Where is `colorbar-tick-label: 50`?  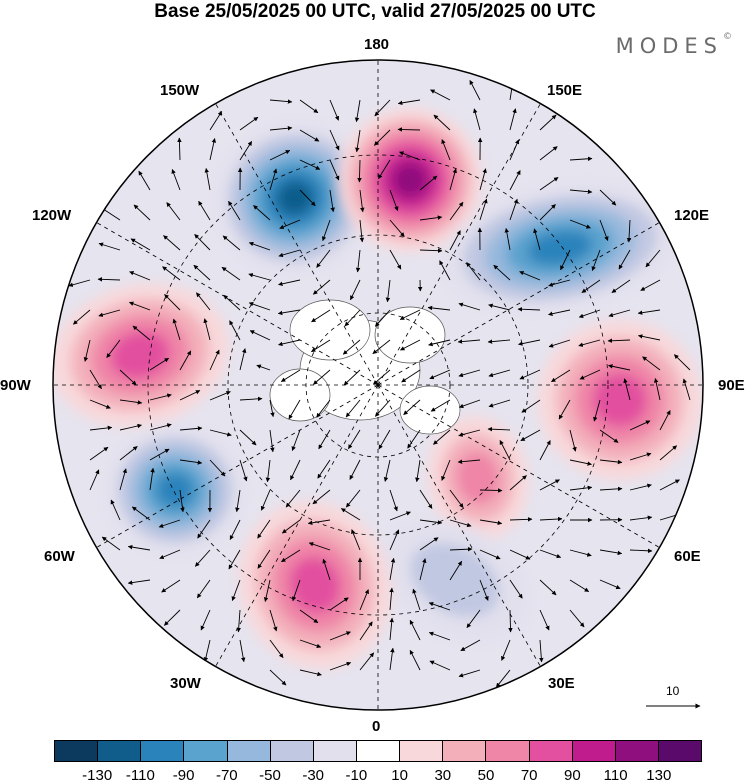
colorbar-tick-label: 50 is located at coordinates (486, 775).